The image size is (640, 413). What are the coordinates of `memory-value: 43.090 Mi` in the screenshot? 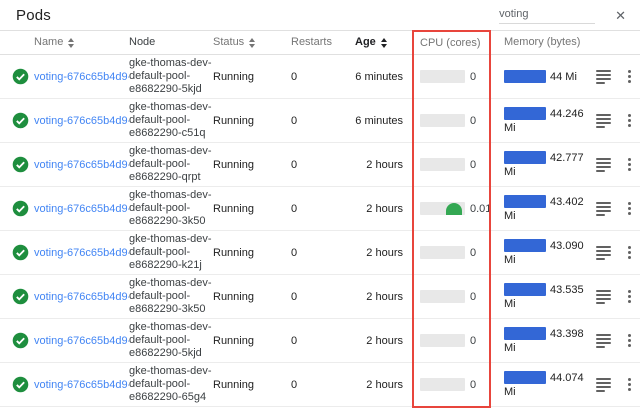 It's located at (544, 252).